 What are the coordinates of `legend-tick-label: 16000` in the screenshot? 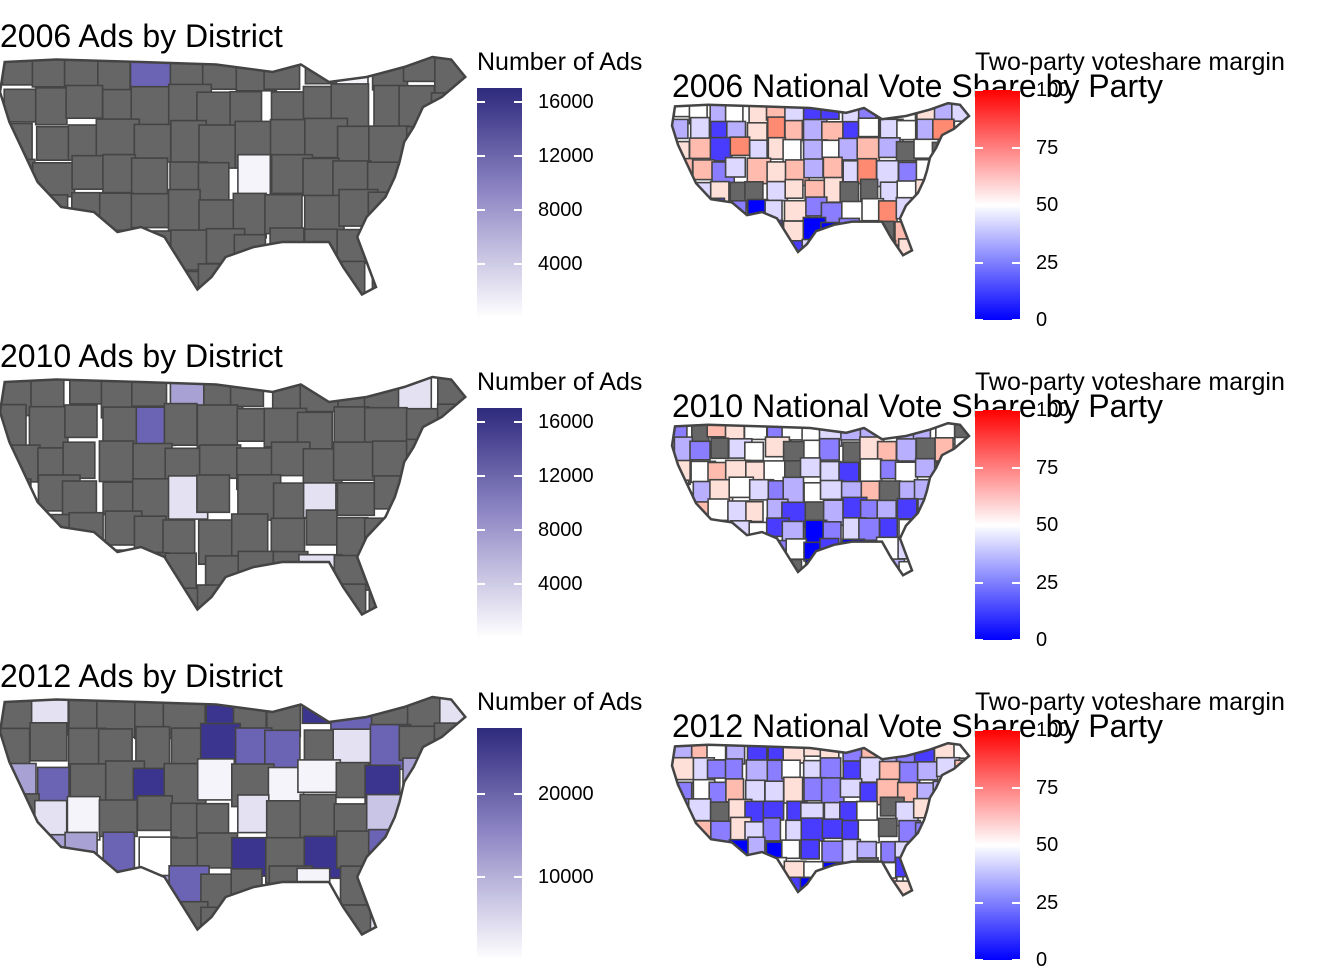 It's located at (566, 421).